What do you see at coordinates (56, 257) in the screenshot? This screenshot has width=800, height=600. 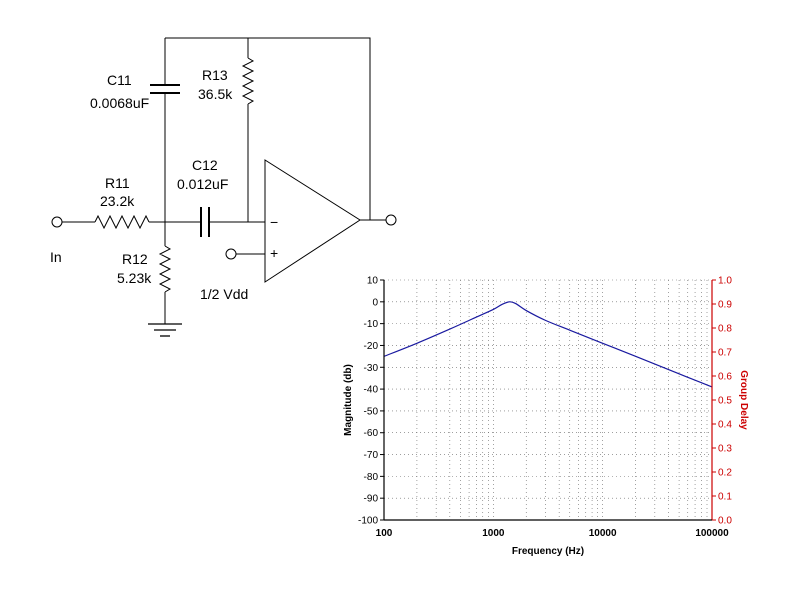 I see `input-label: In` at bounding box center [56, 257].